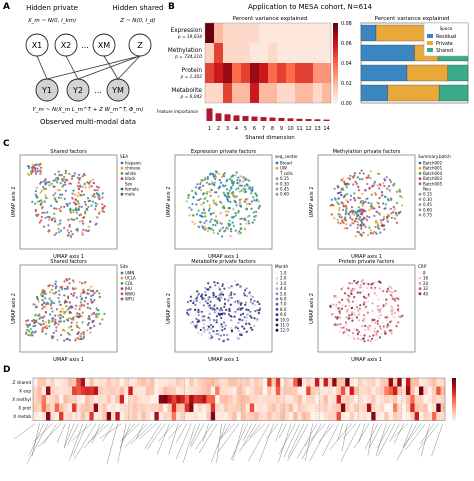 This screenshot has height=481, width=474. Describe the element at coordinates (284, 189) in the screenshot. I see `umap-legend-label: 0.45` at that location.